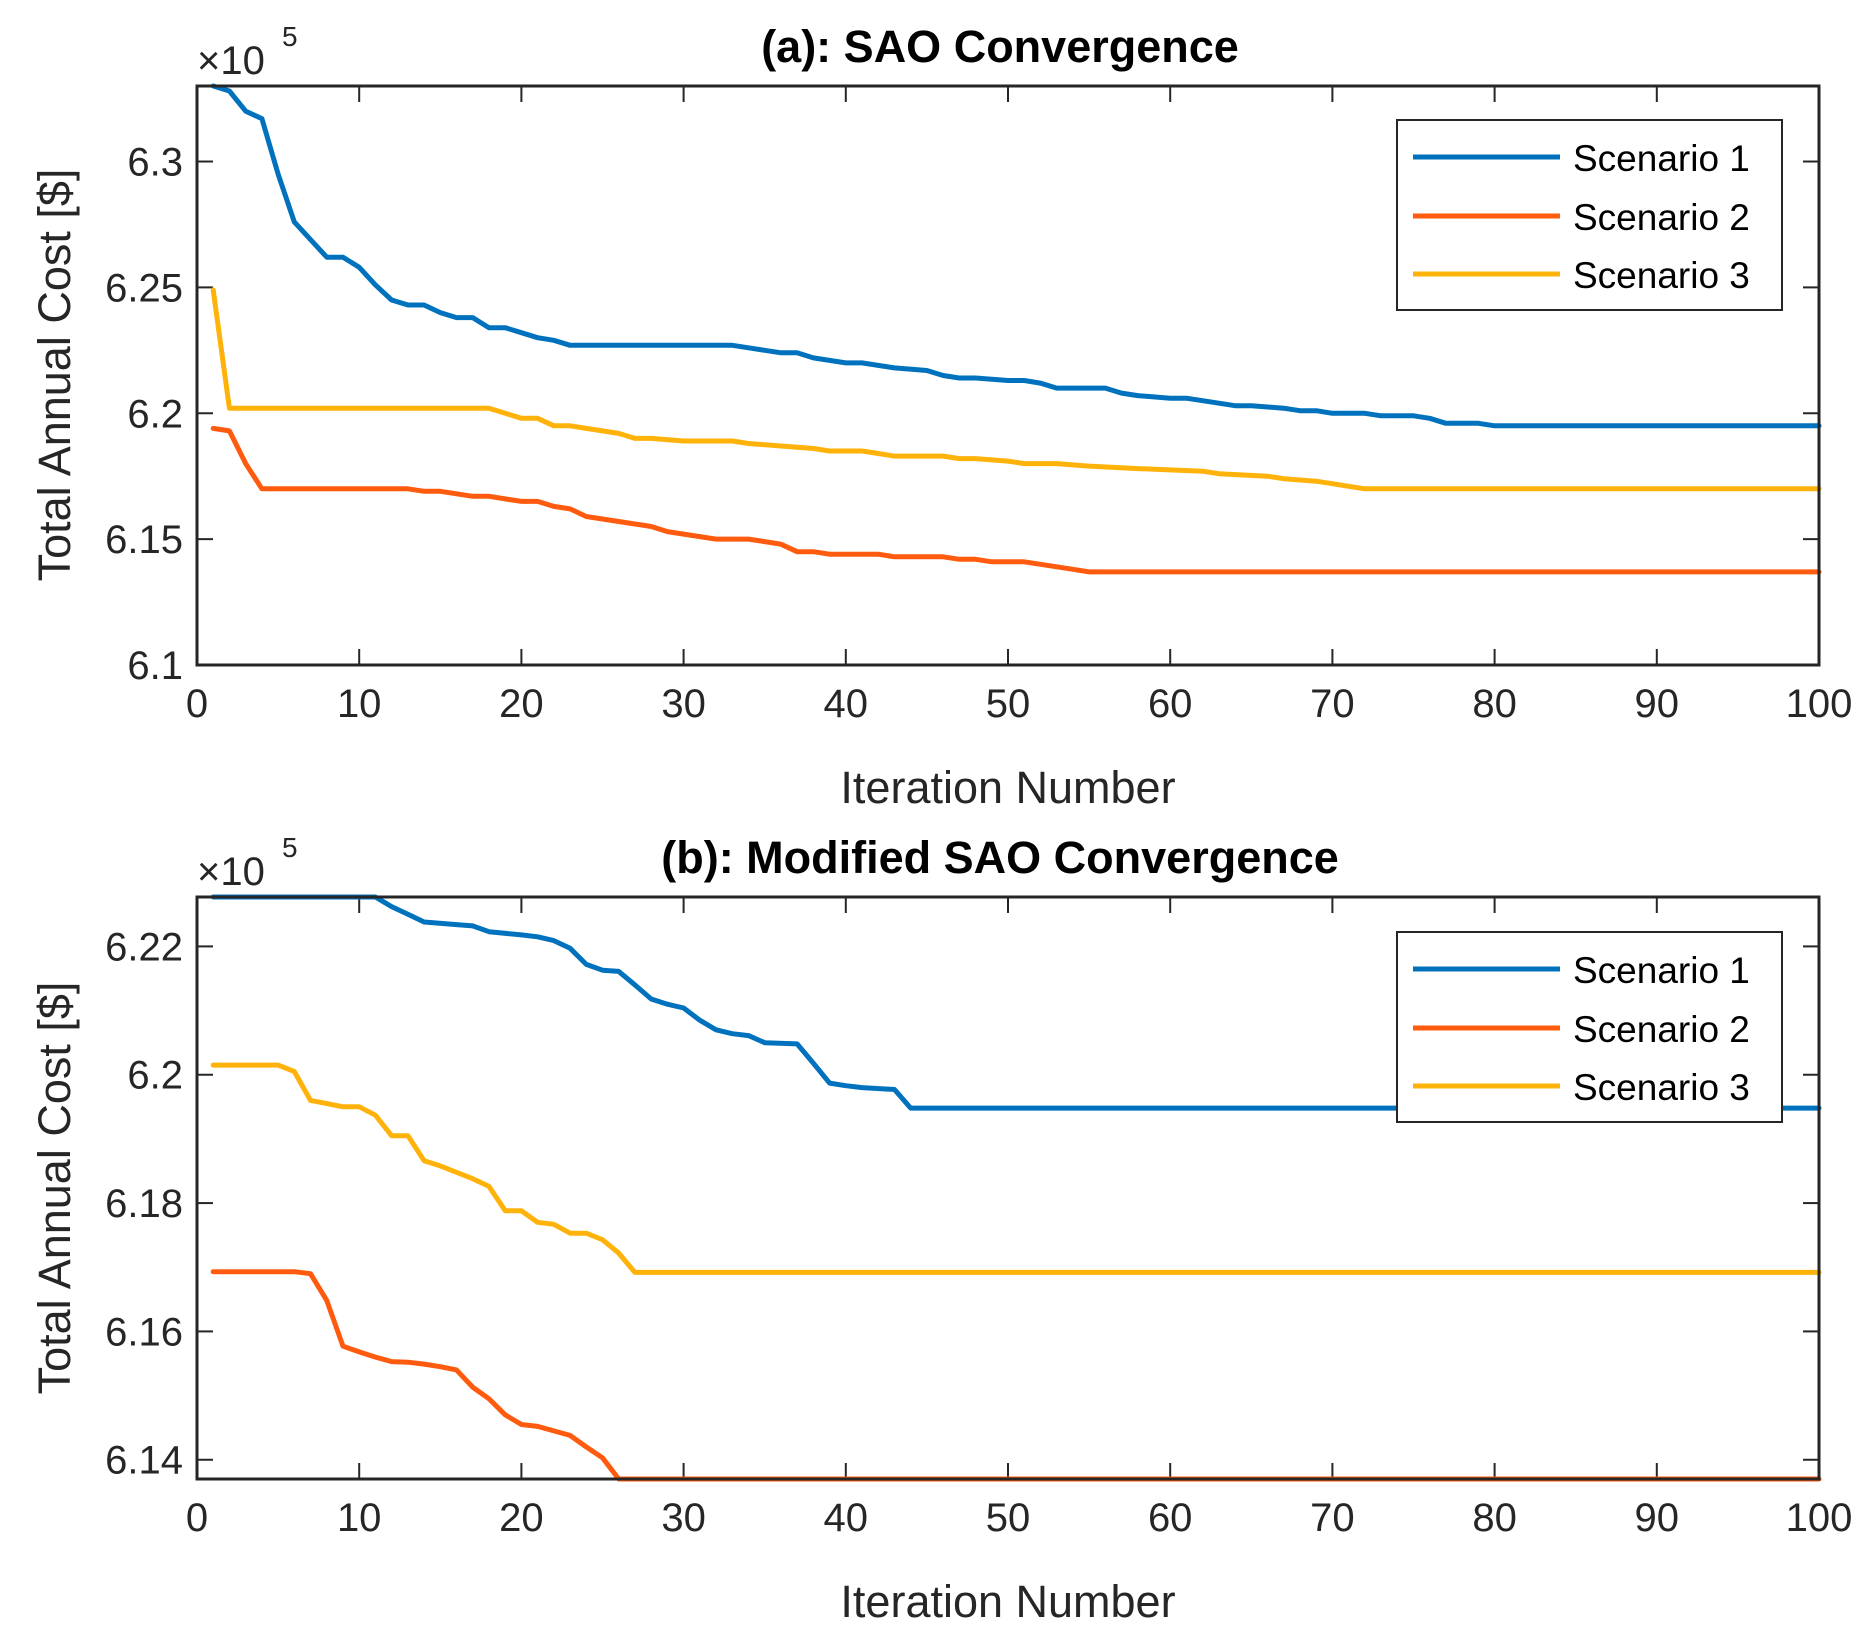  What do you see at coordinates (521, 704) in the screenshot?
I see `panel-0-x-tick-label-20: 20` at bounding box center [521, 704].